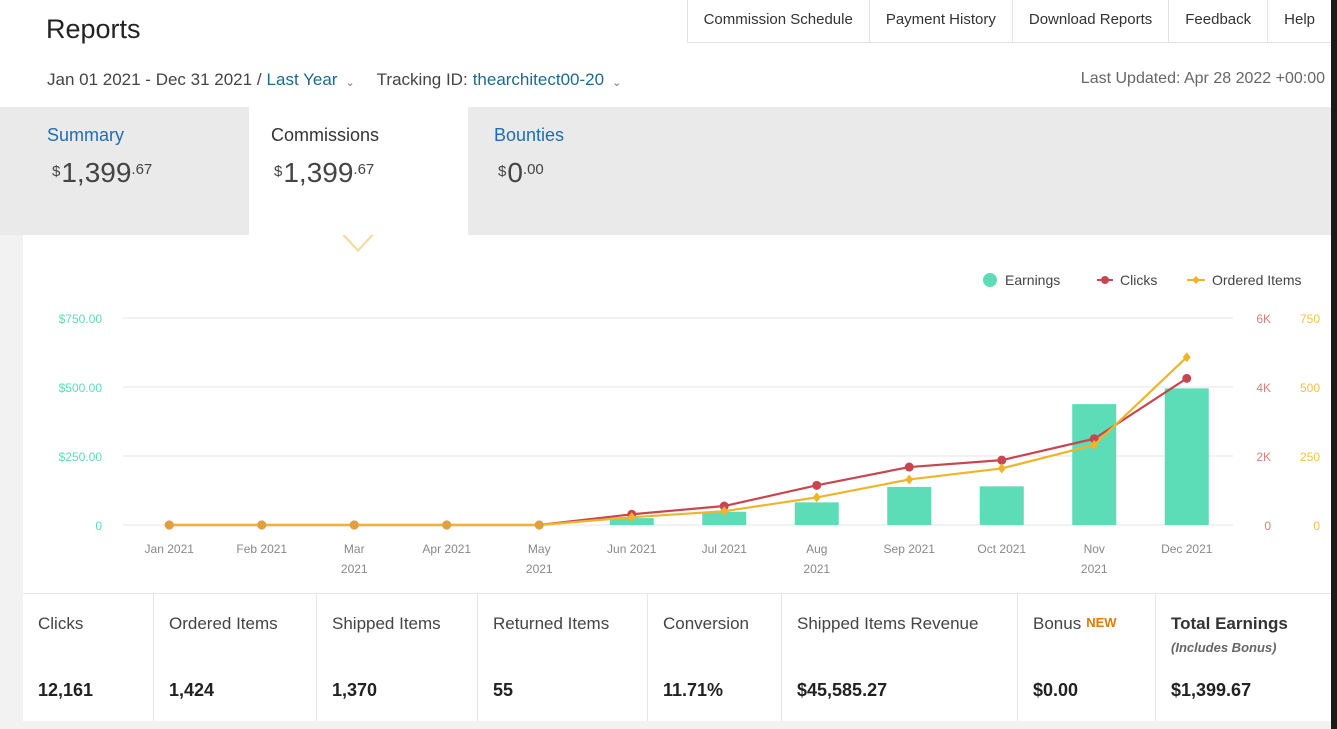 Image resolution: width=1337 pixels, height=729 pixels. Describe the element at coordinates (990, 280) in the screenshot. I see `legend-earnings-swatch` at that location.